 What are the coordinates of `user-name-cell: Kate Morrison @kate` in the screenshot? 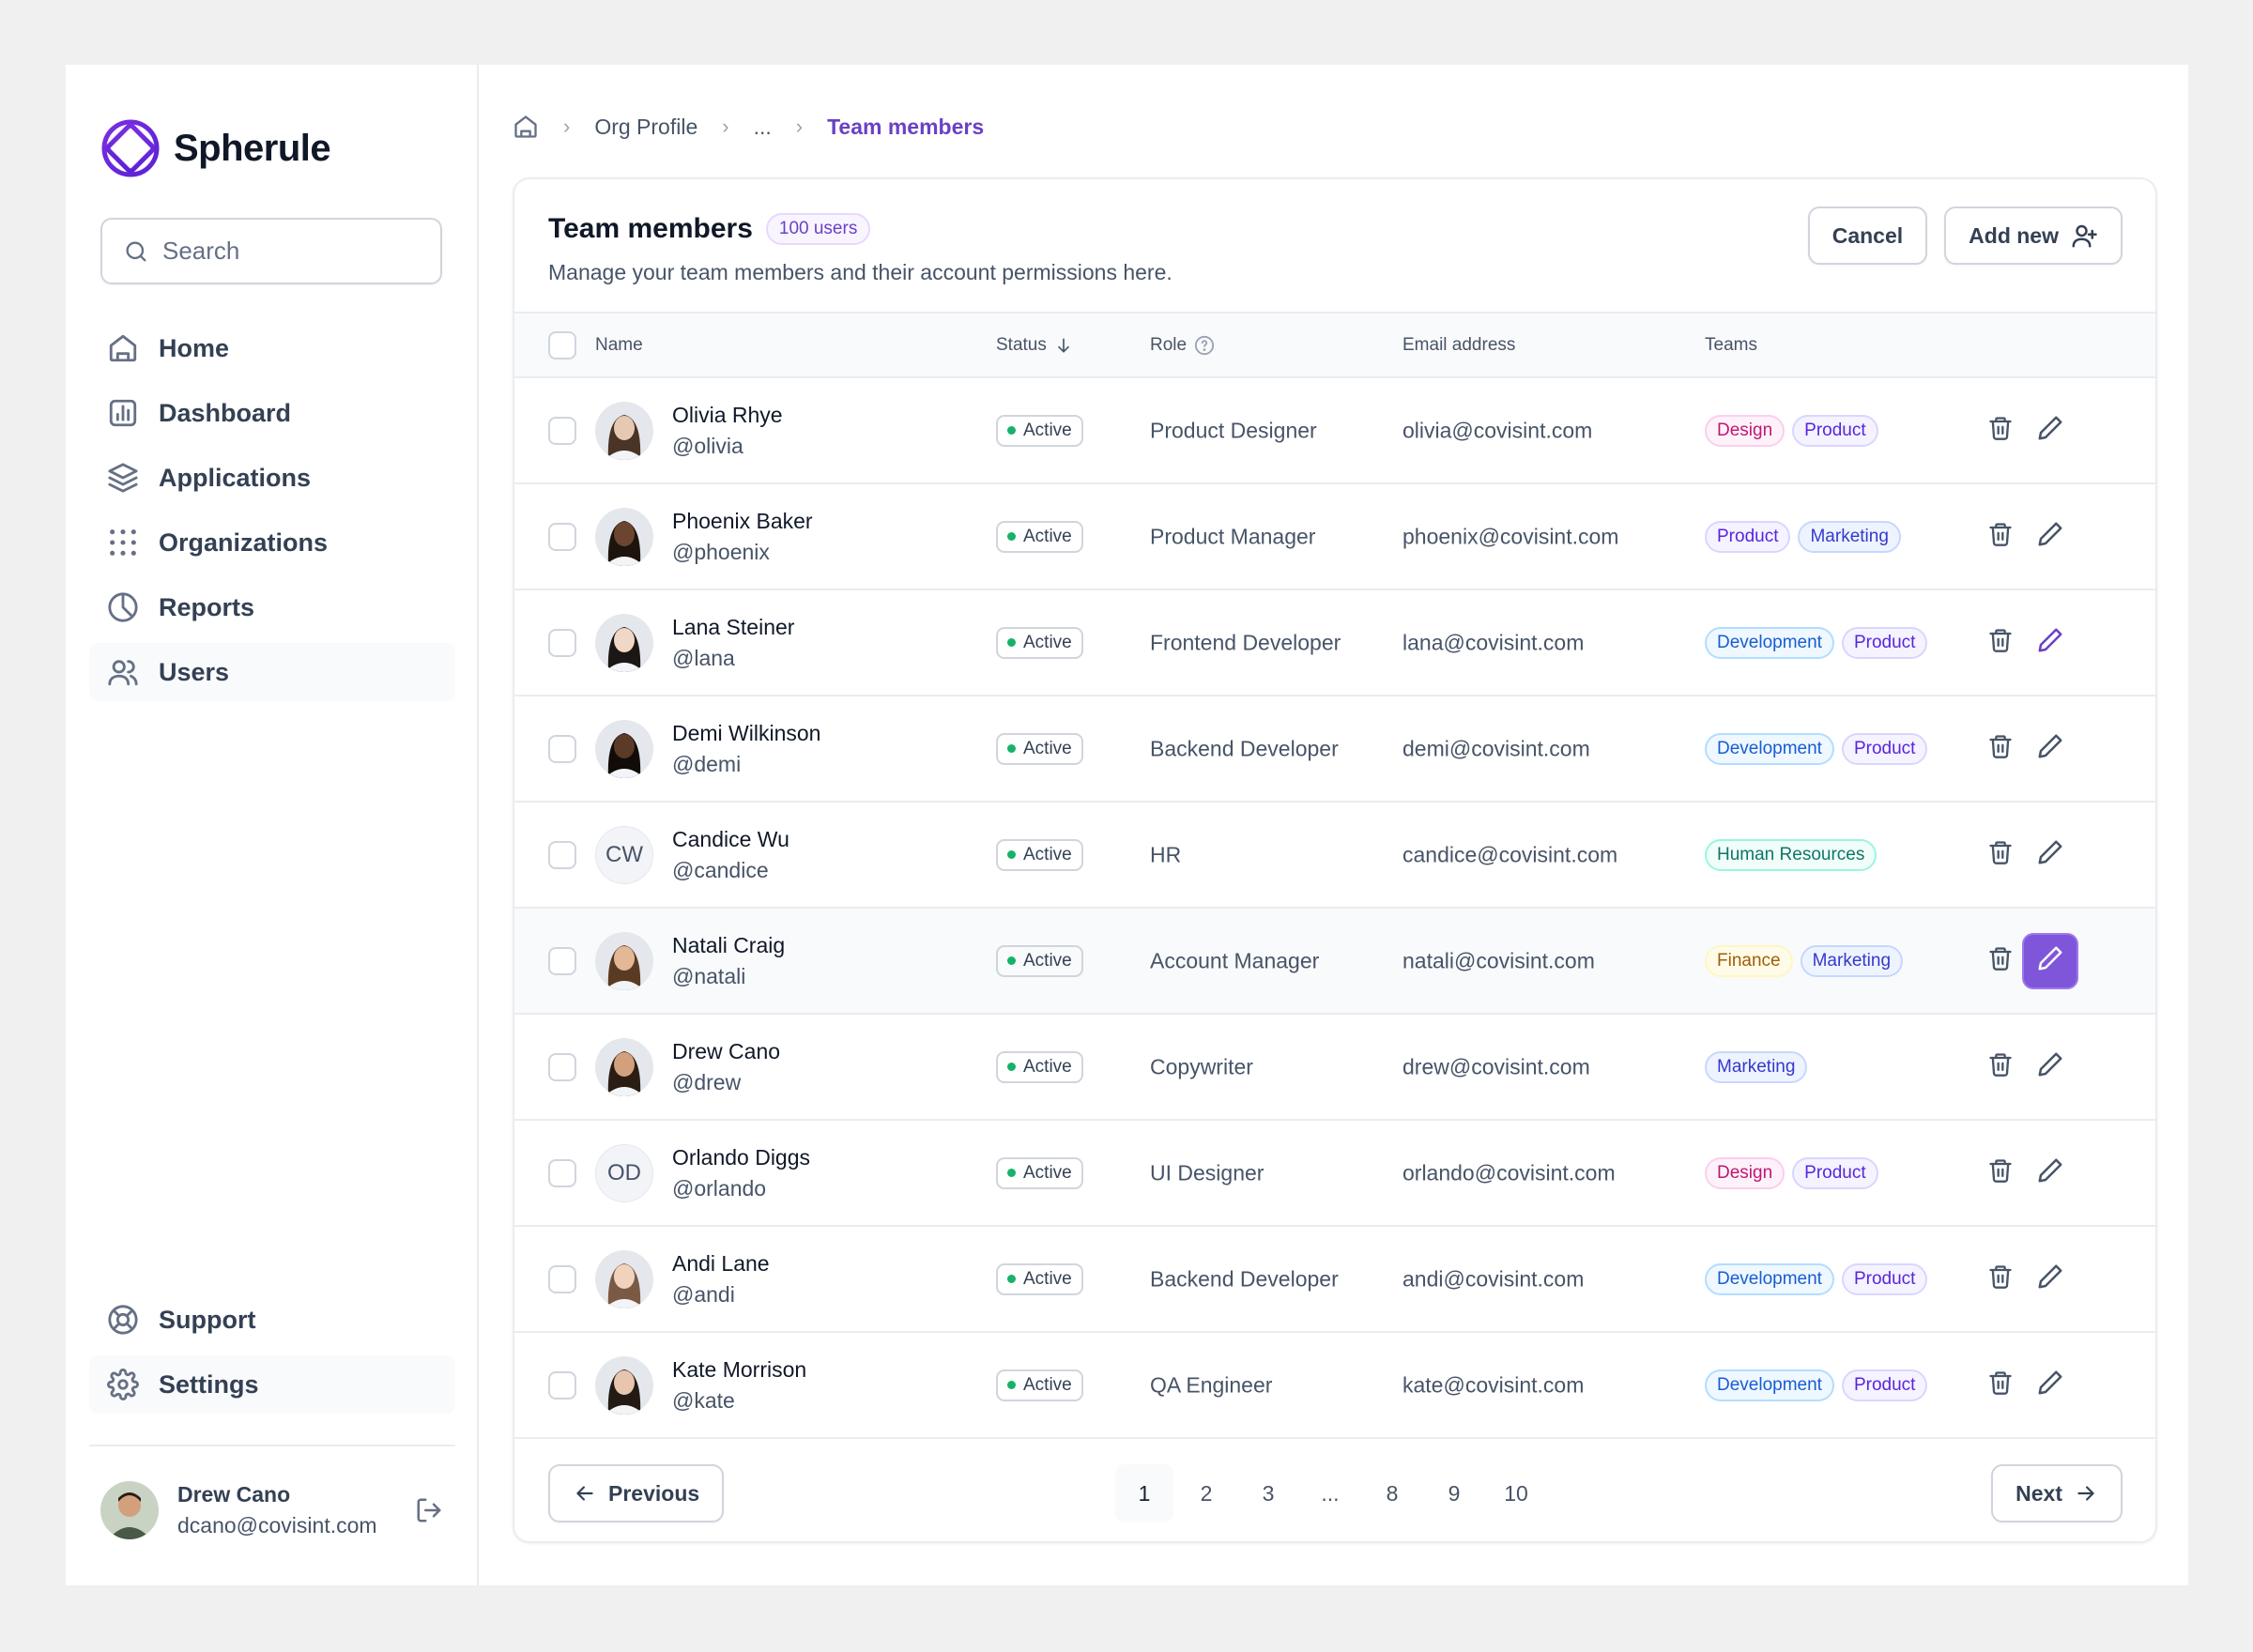 It's located at (739, 1385).